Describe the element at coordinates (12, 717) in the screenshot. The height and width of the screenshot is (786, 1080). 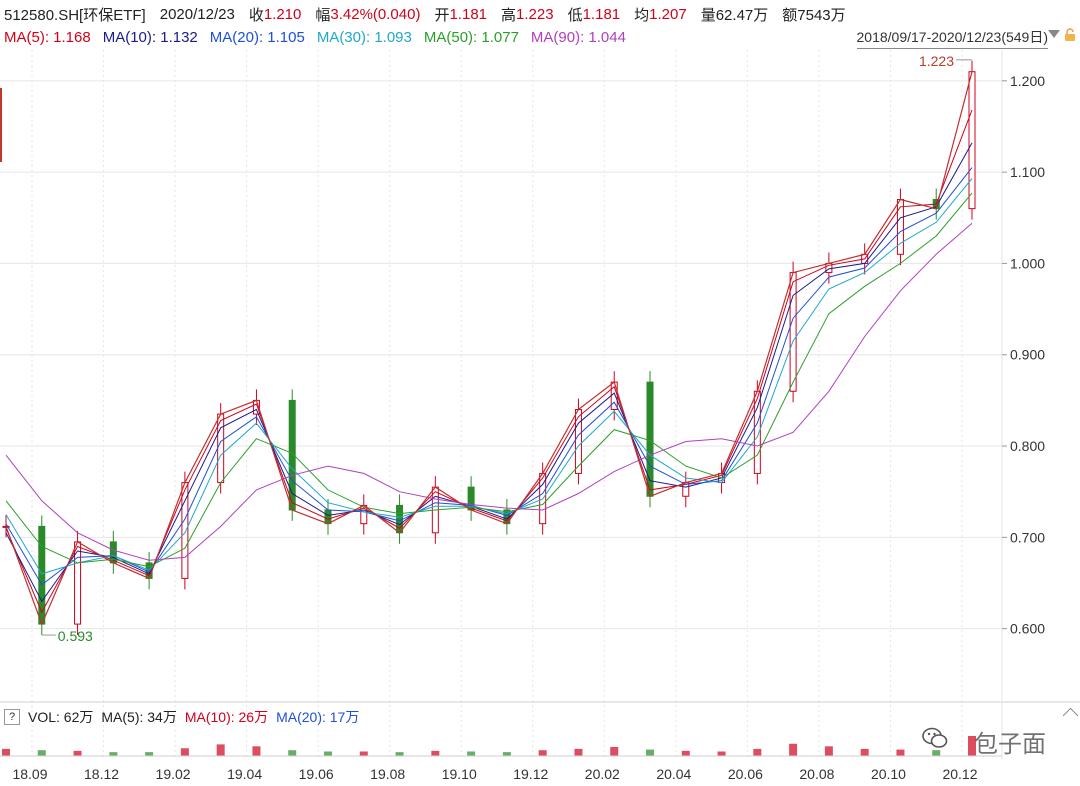
I see `help-icon: ?` at that location.